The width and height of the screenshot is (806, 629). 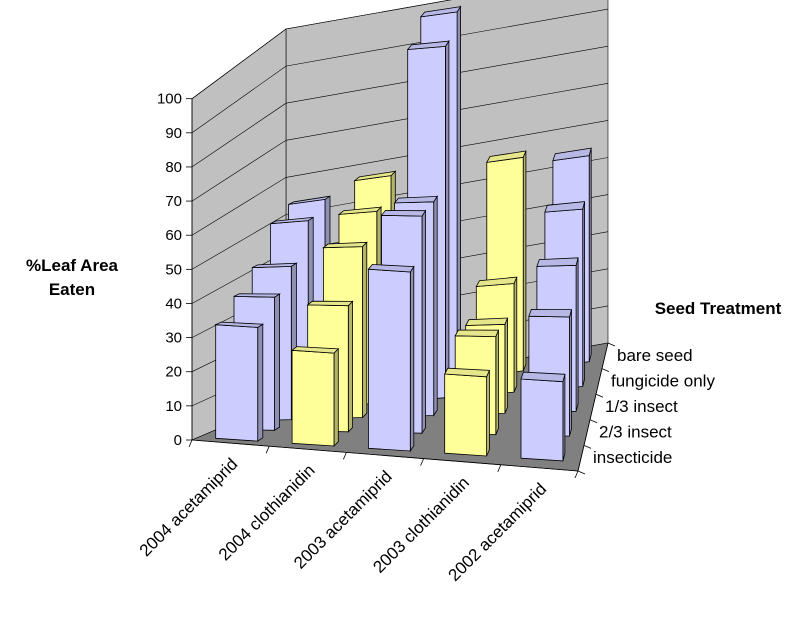 I want to click on series-label: insecticide, so click(x=632, y=457).